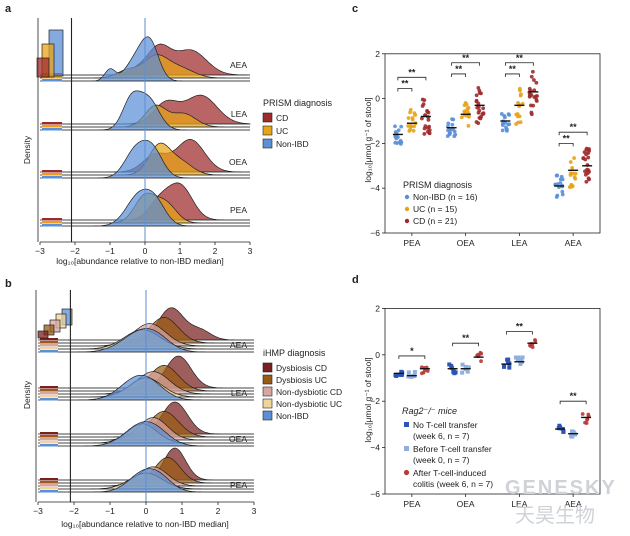 Image resolution: width=630 pixels, height=536 pixels. What do you see at coordinates (267, 367) in the screenshot?
I see `legend-b-swatch` at bounding box center [267, 367].